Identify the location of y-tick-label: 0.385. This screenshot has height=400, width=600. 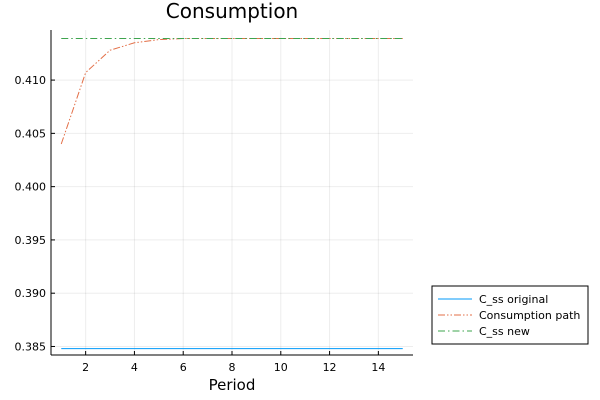
(31, 346).